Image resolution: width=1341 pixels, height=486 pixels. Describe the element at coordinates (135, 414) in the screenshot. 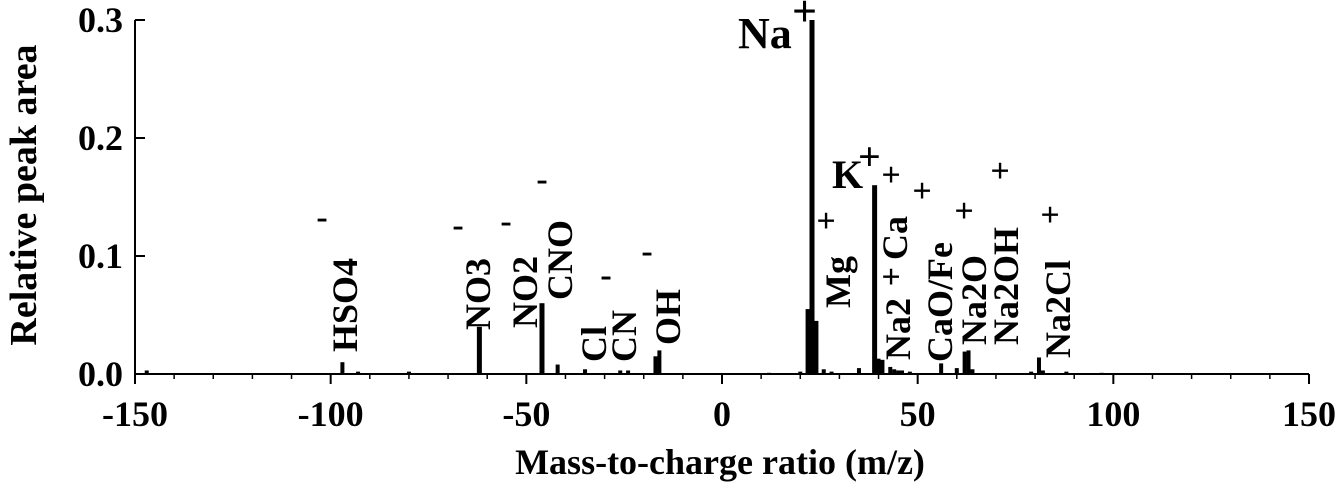

I see `x-tick-label: -150` at that location.